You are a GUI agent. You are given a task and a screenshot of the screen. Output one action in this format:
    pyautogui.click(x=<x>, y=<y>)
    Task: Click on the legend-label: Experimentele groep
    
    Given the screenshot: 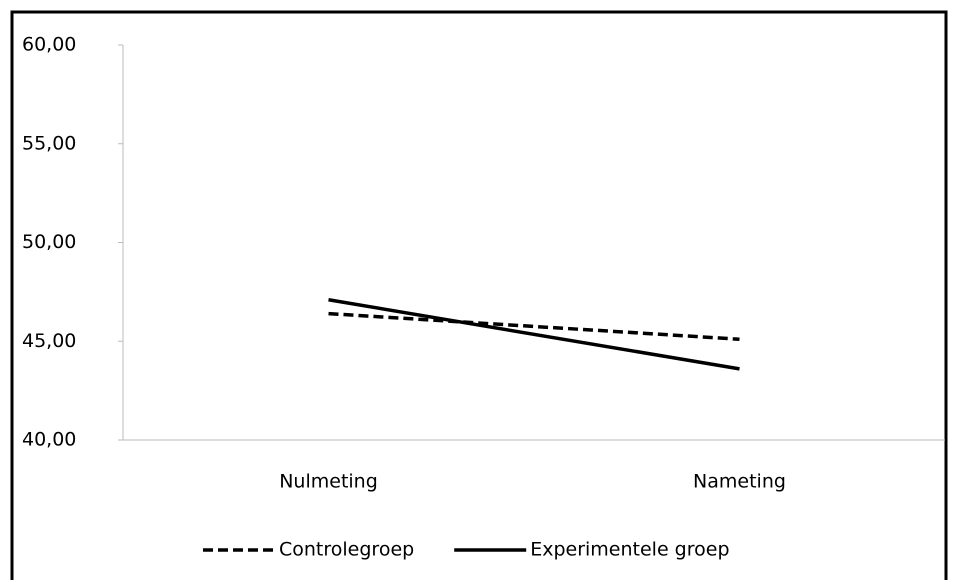 What is the action you would take?
    pyautogui.click(x=629, y=550)
    